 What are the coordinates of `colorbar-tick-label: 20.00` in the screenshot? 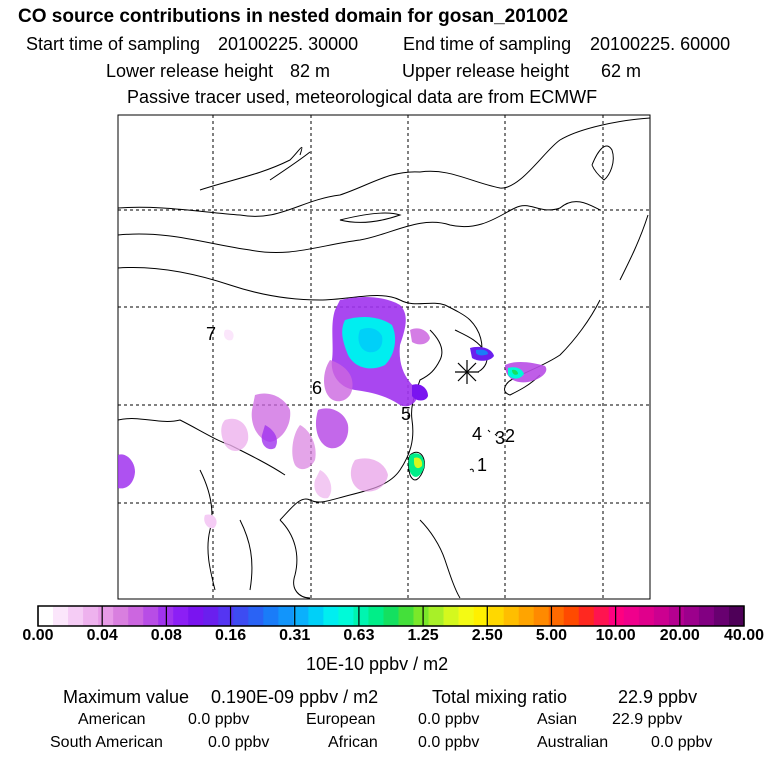 It's located at (679, 635).